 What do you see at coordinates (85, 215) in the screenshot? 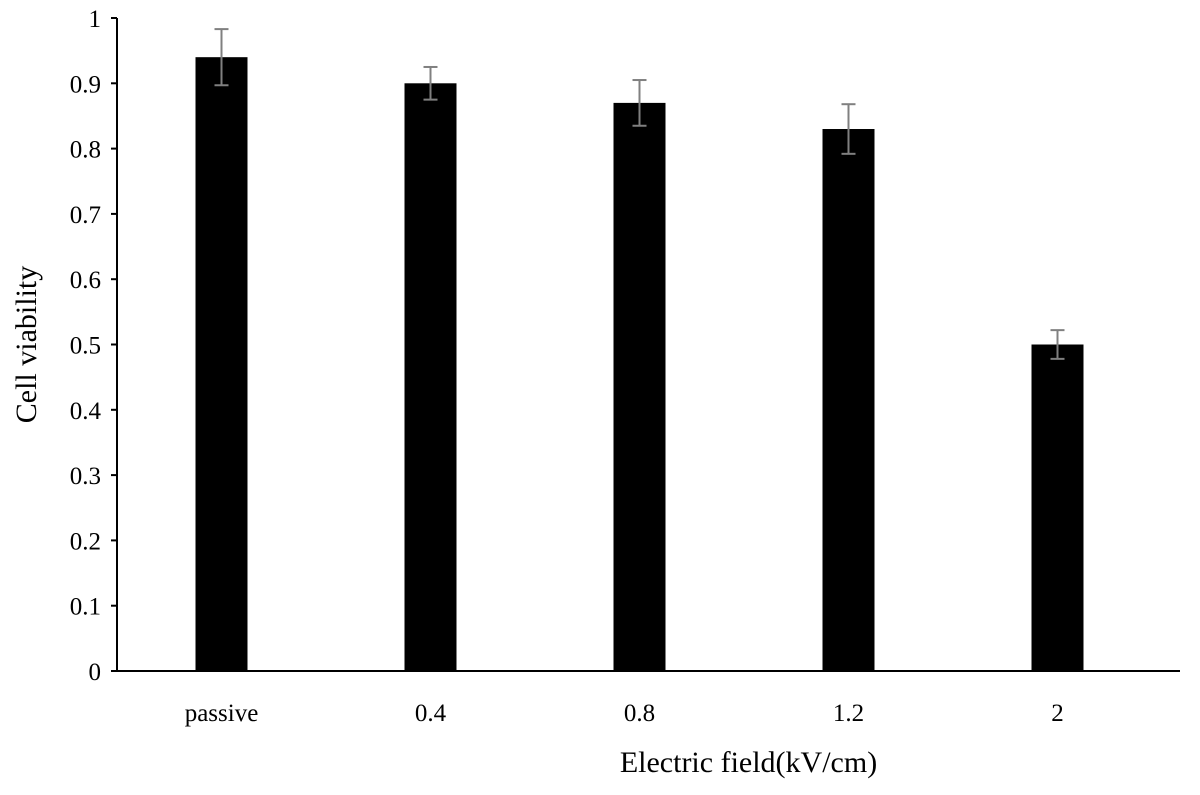
I see `y-tick-label: 0.7` at bounding box center [85, 215].